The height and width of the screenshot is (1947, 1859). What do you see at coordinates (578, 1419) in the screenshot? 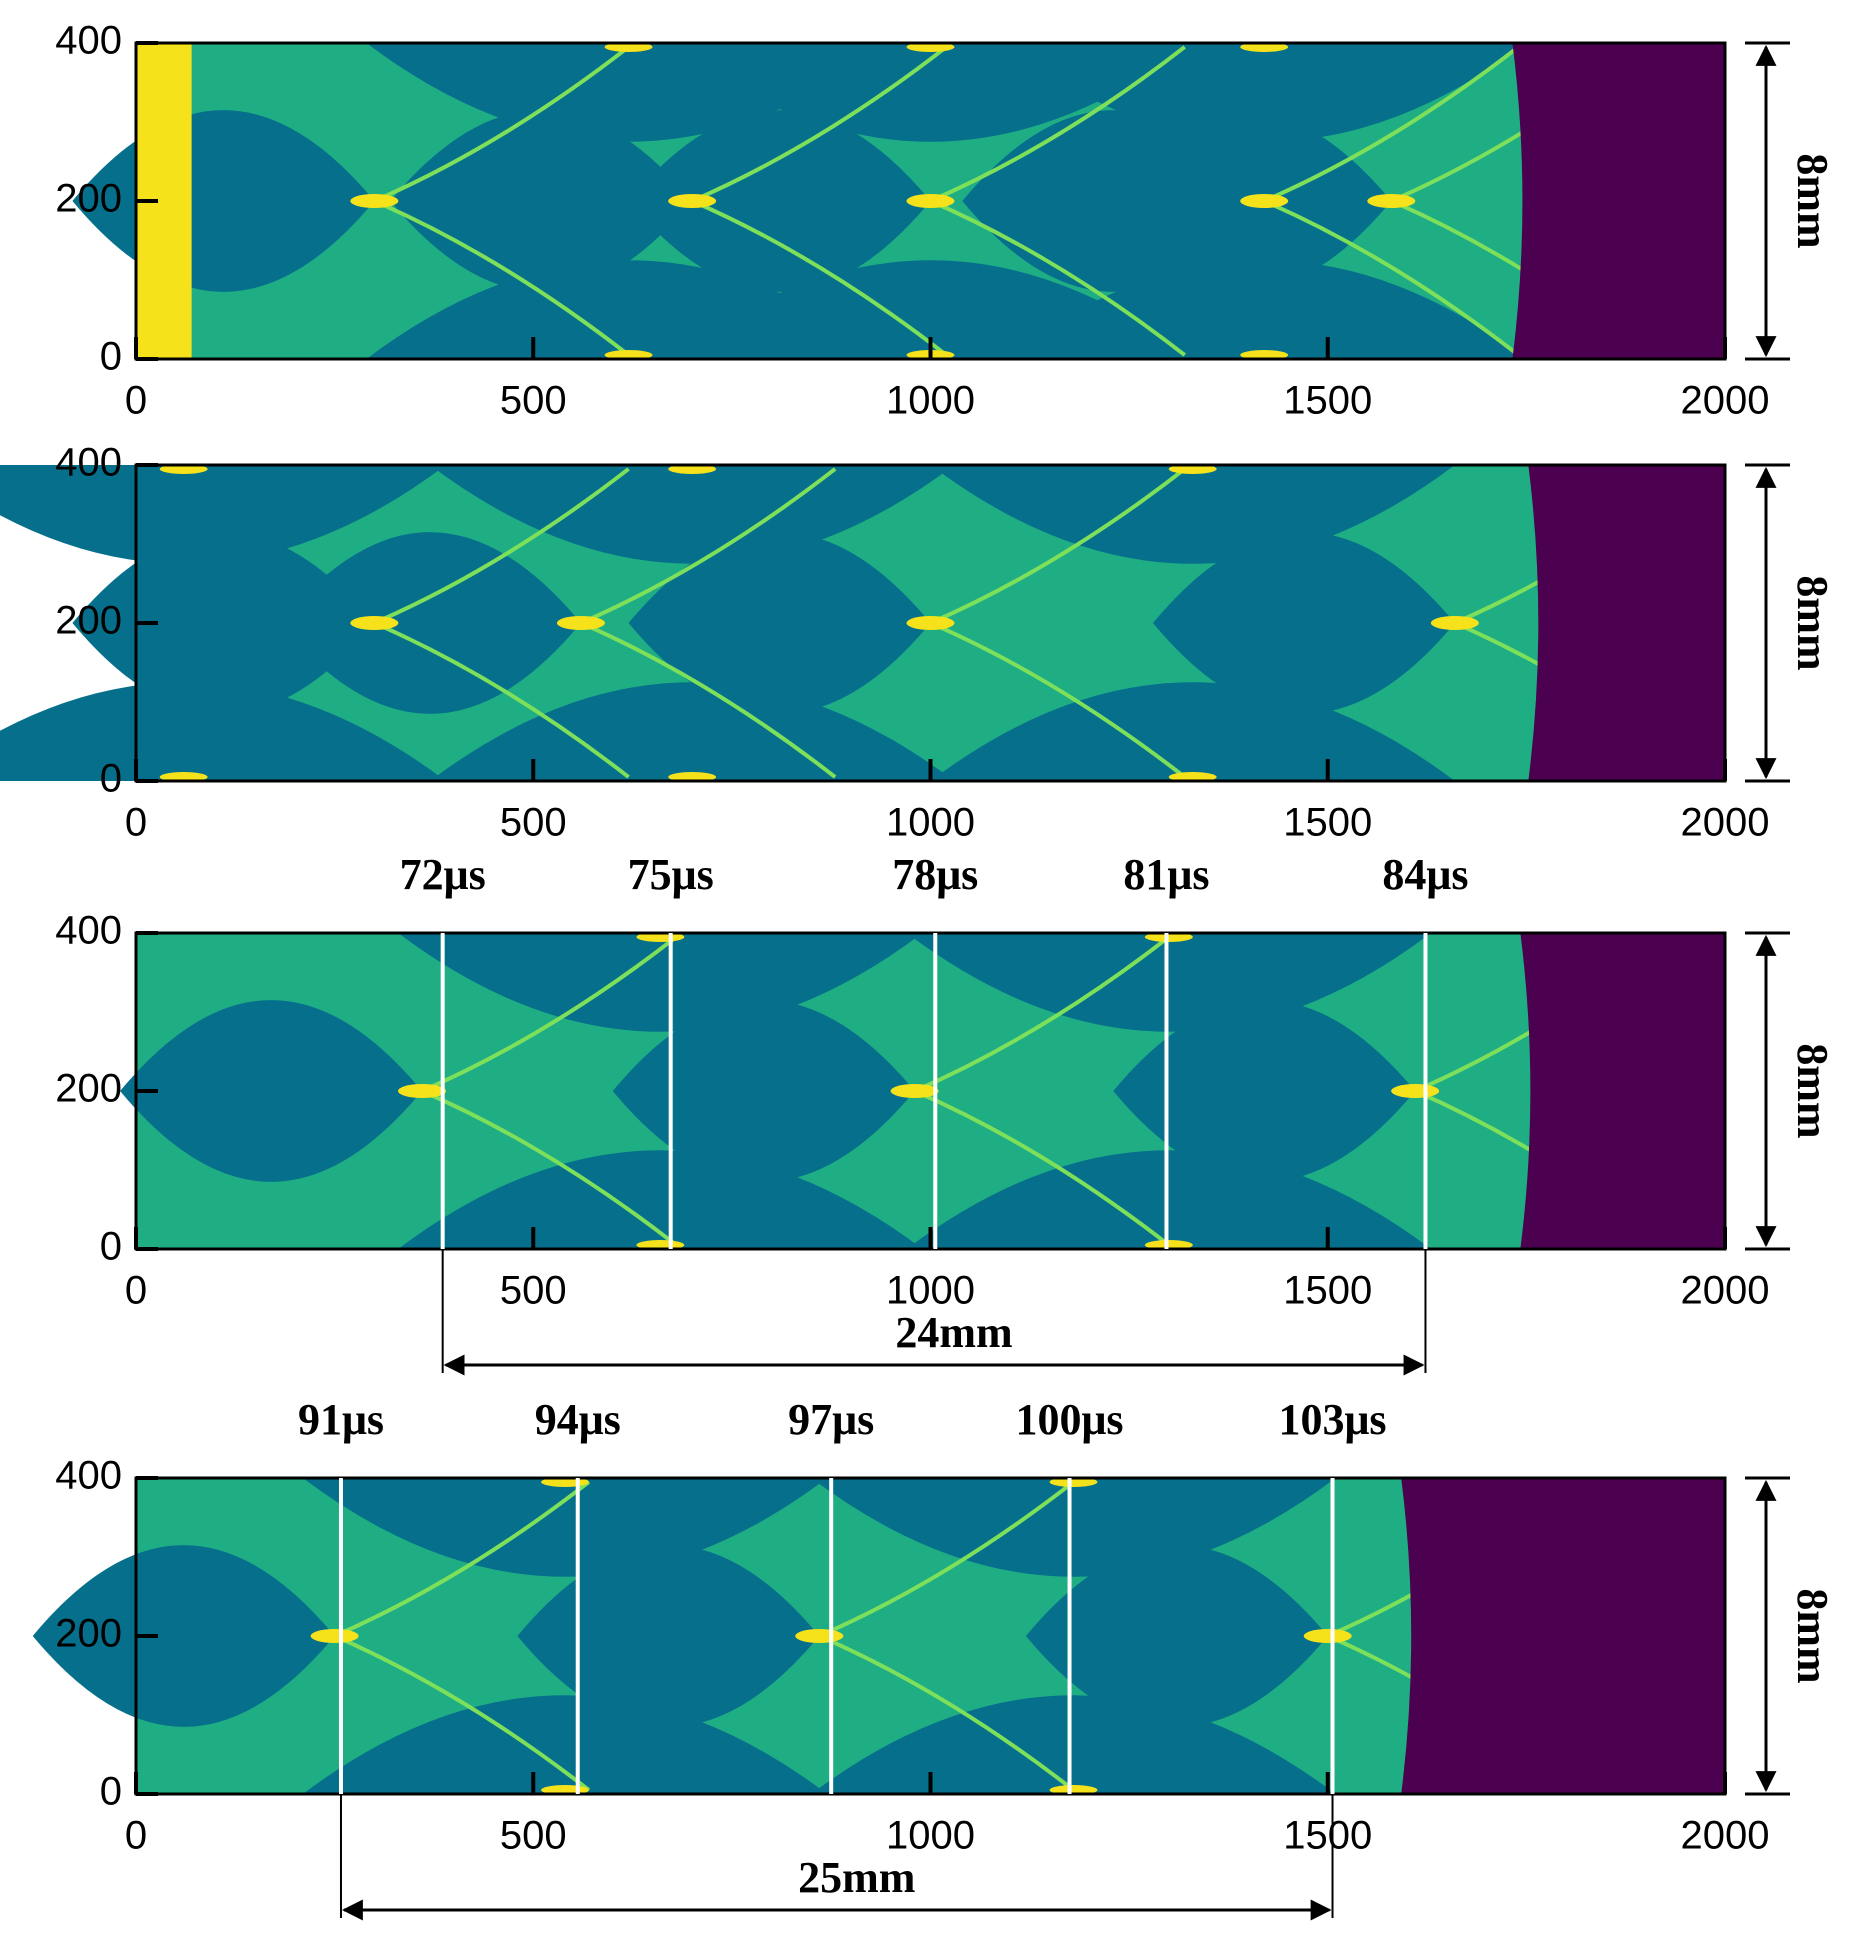
I see `time-marker-label: 94μs` at bounding box center [578, 1419].